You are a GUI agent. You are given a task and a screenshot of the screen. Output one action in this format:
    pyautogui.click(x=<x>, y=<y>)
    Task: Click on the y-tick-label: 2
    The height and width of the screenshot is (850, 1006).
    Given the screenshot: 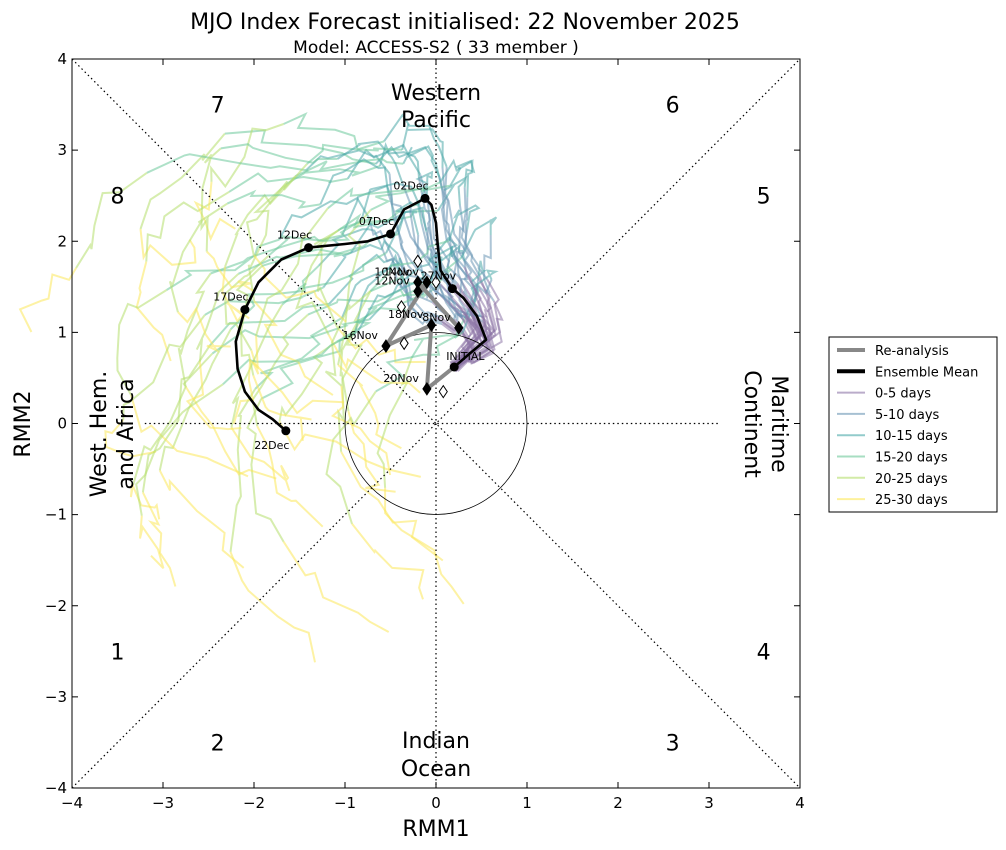 What is the action you would take?
    pyautogui.click(x=62, y=241)
    